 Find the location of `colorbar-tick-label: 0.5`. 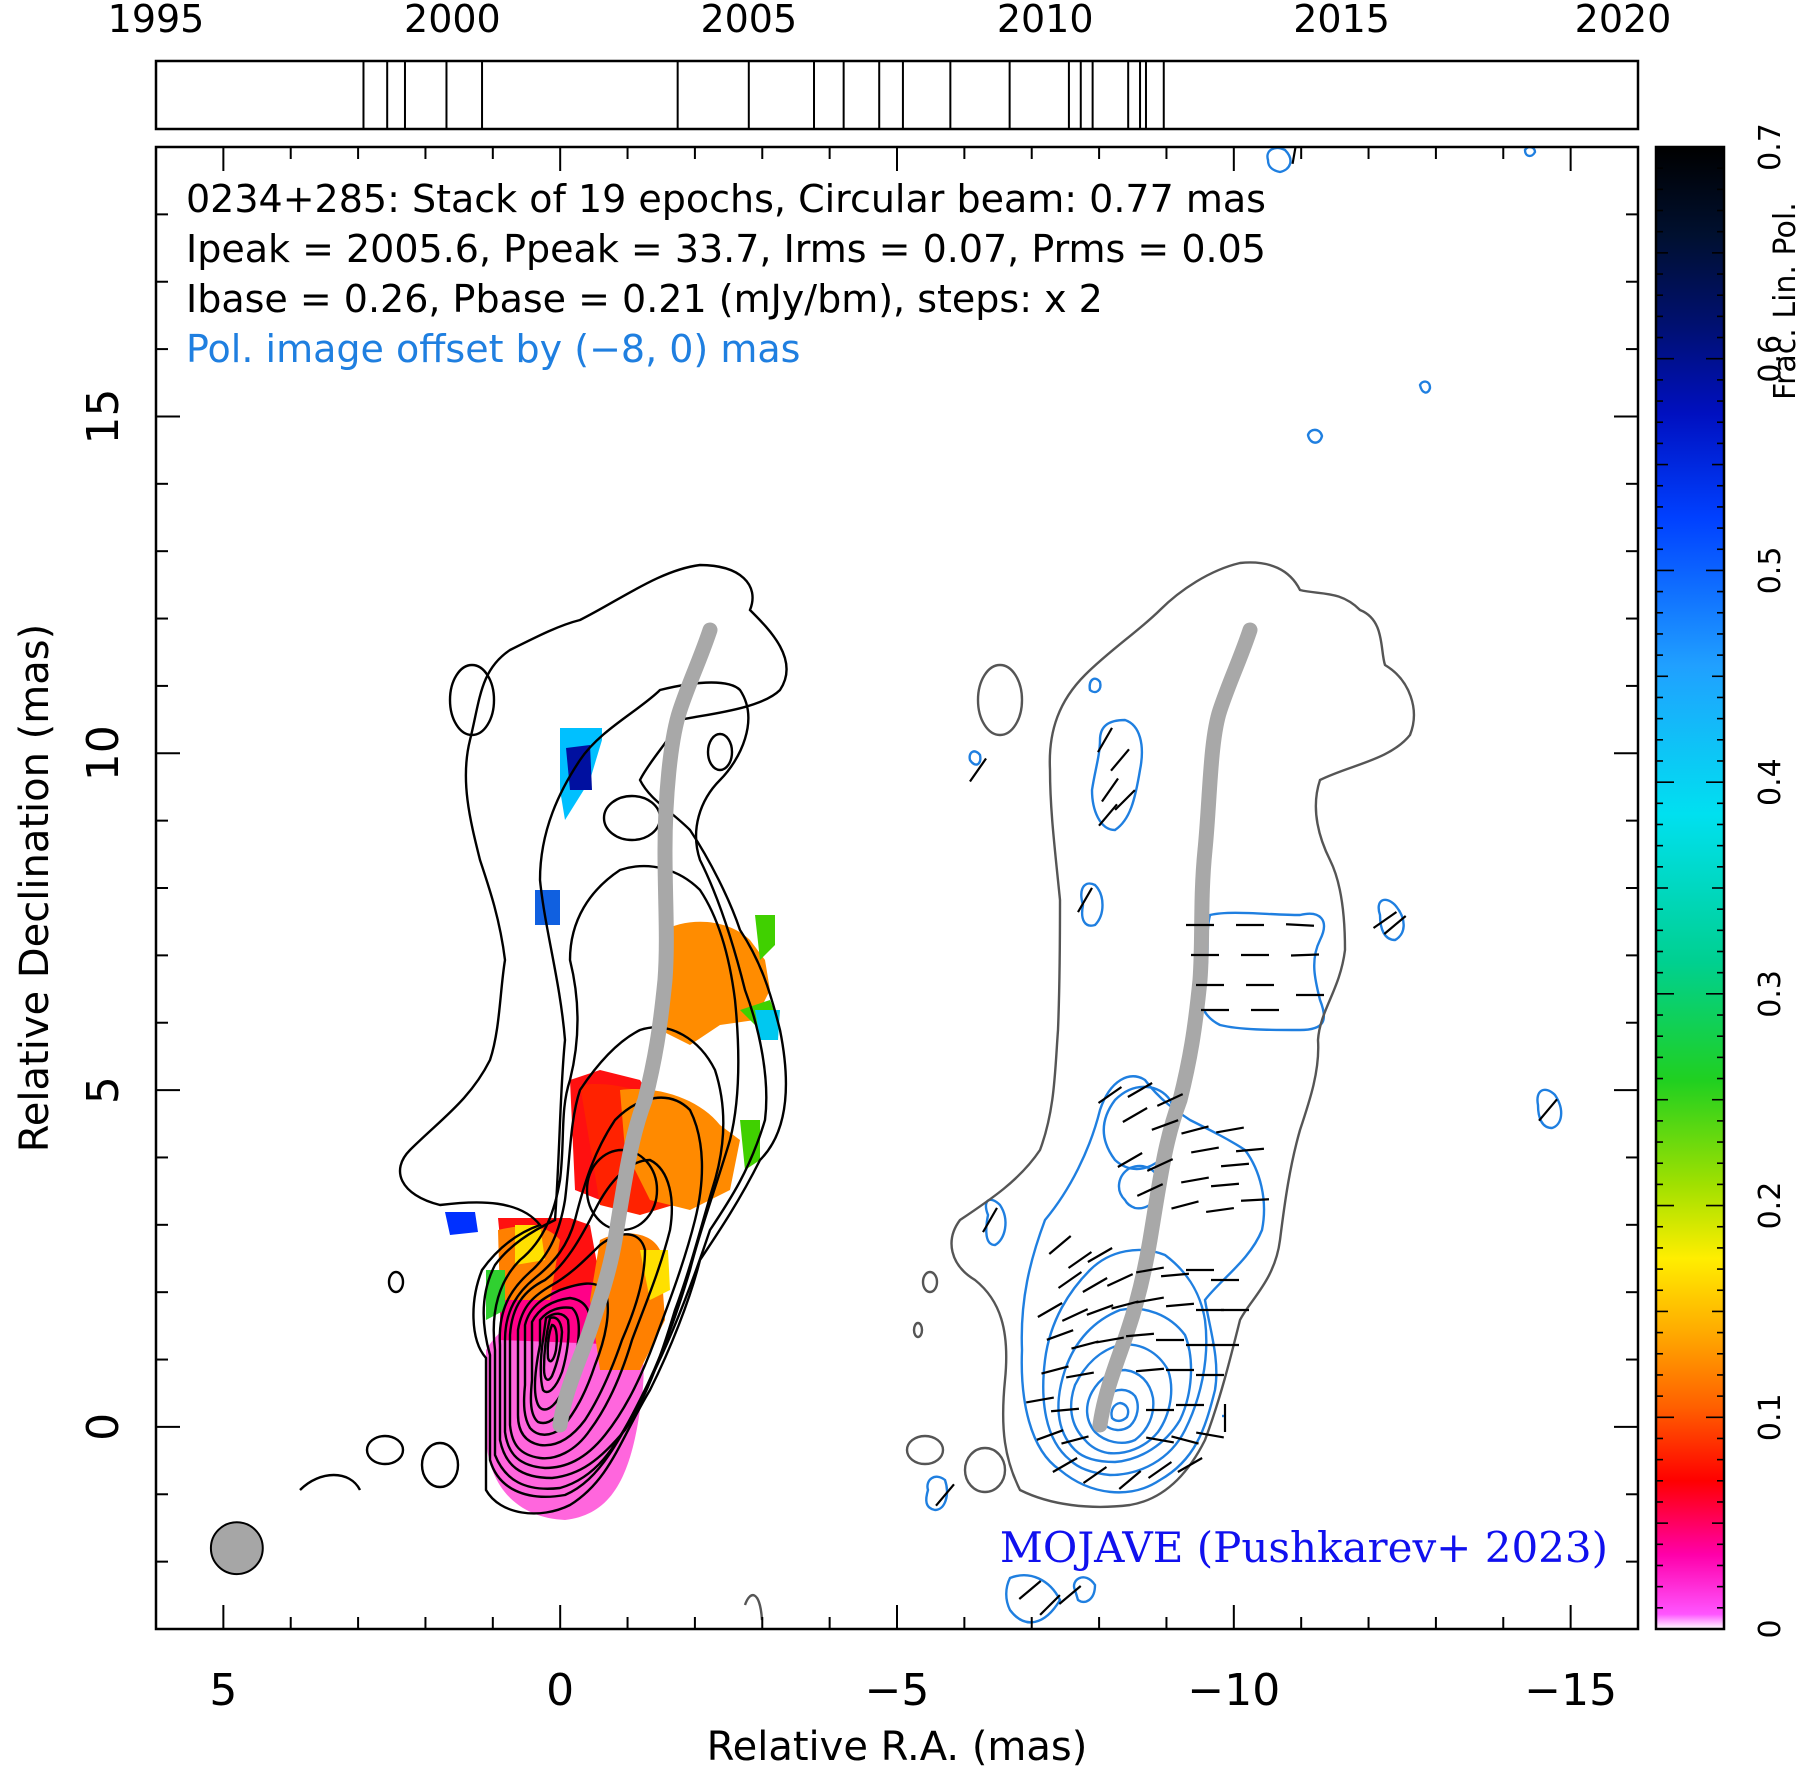

colorbar-tick-label: 0.5 is located at coordinates (1770, 571).